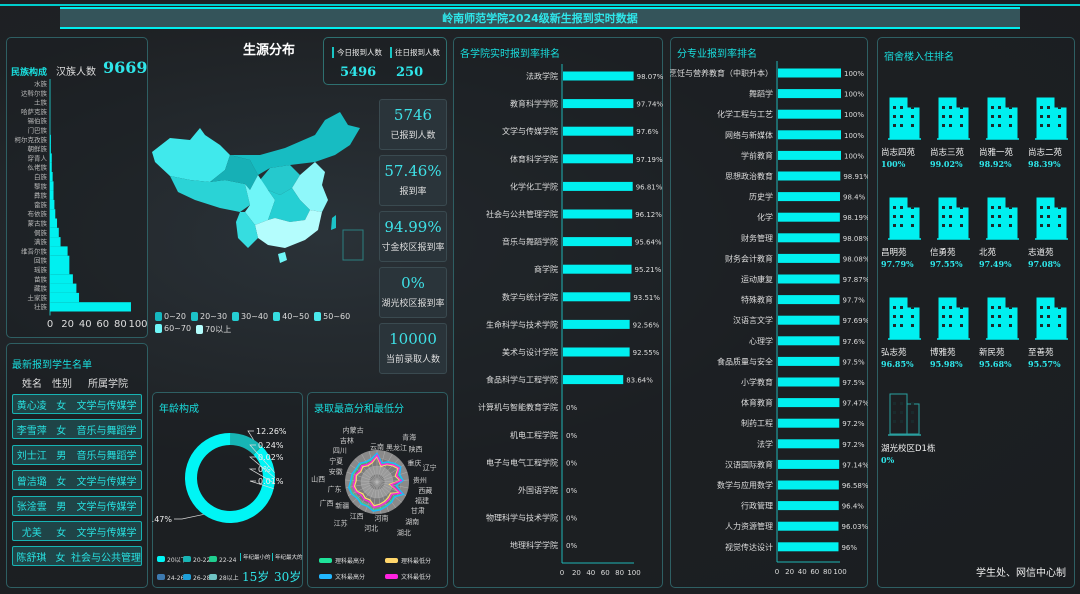 This screenshot has width=1080, height=594. I want to click on tick-label: 40, so click(85, 324).